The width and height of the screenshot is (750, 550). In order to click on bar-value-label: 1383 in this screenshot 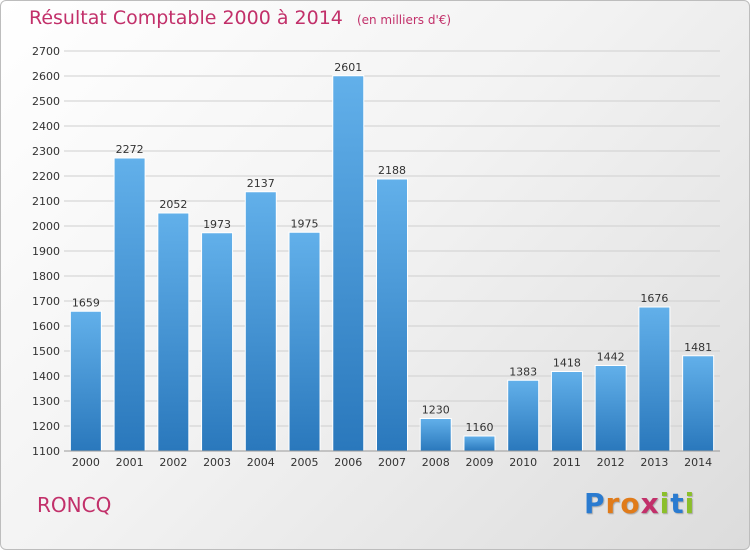, I will do `click(523, 371)`.